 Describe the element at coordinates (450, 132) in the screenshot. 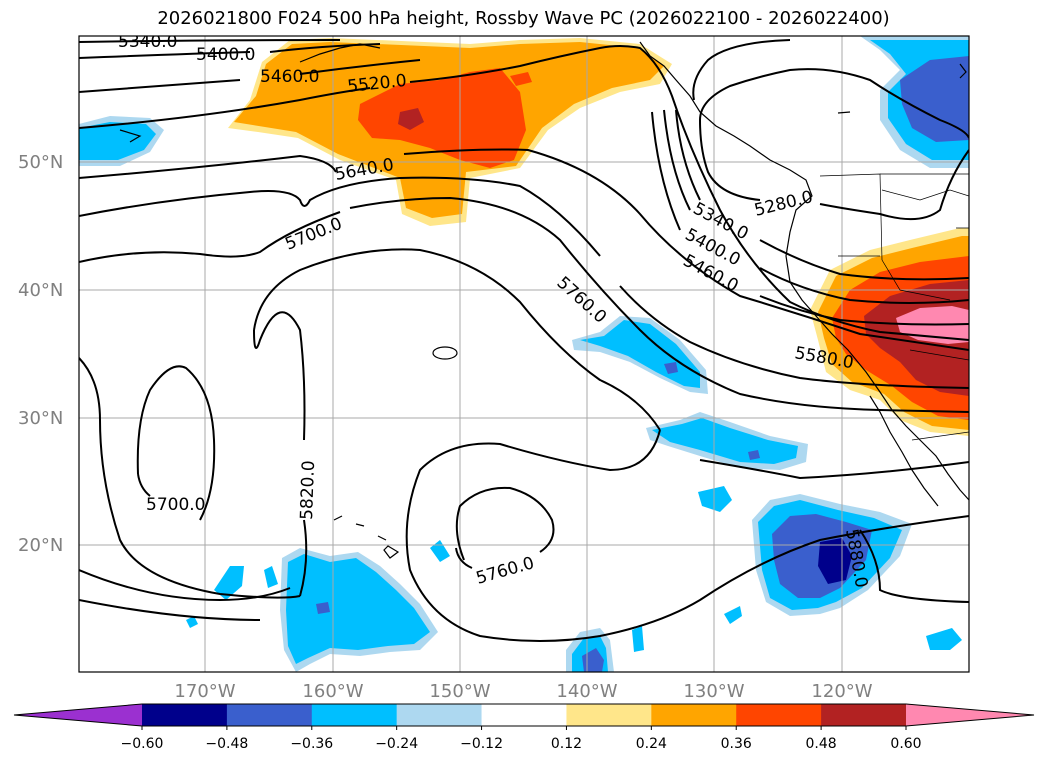

I see `positive-anomaly-north-pacific` at that location.